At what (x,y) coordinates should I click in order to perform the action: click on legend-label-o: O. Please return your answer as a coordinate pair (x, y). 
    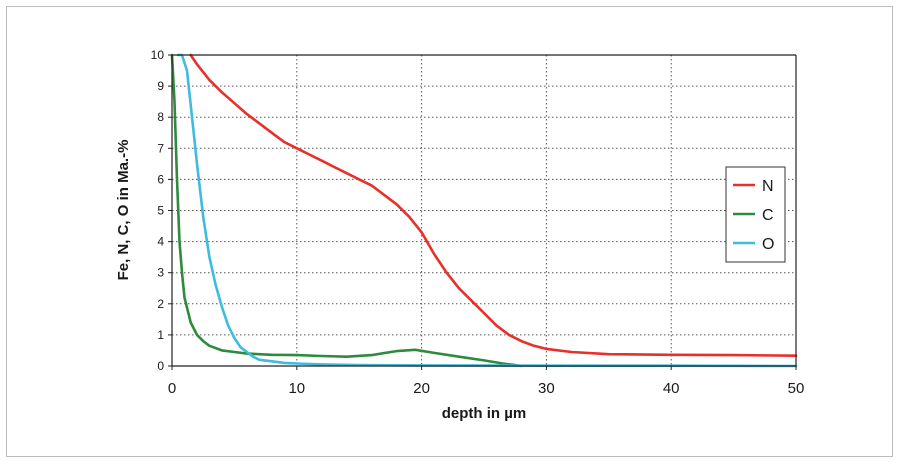
    Looking at the image, I should click on (768, 244).